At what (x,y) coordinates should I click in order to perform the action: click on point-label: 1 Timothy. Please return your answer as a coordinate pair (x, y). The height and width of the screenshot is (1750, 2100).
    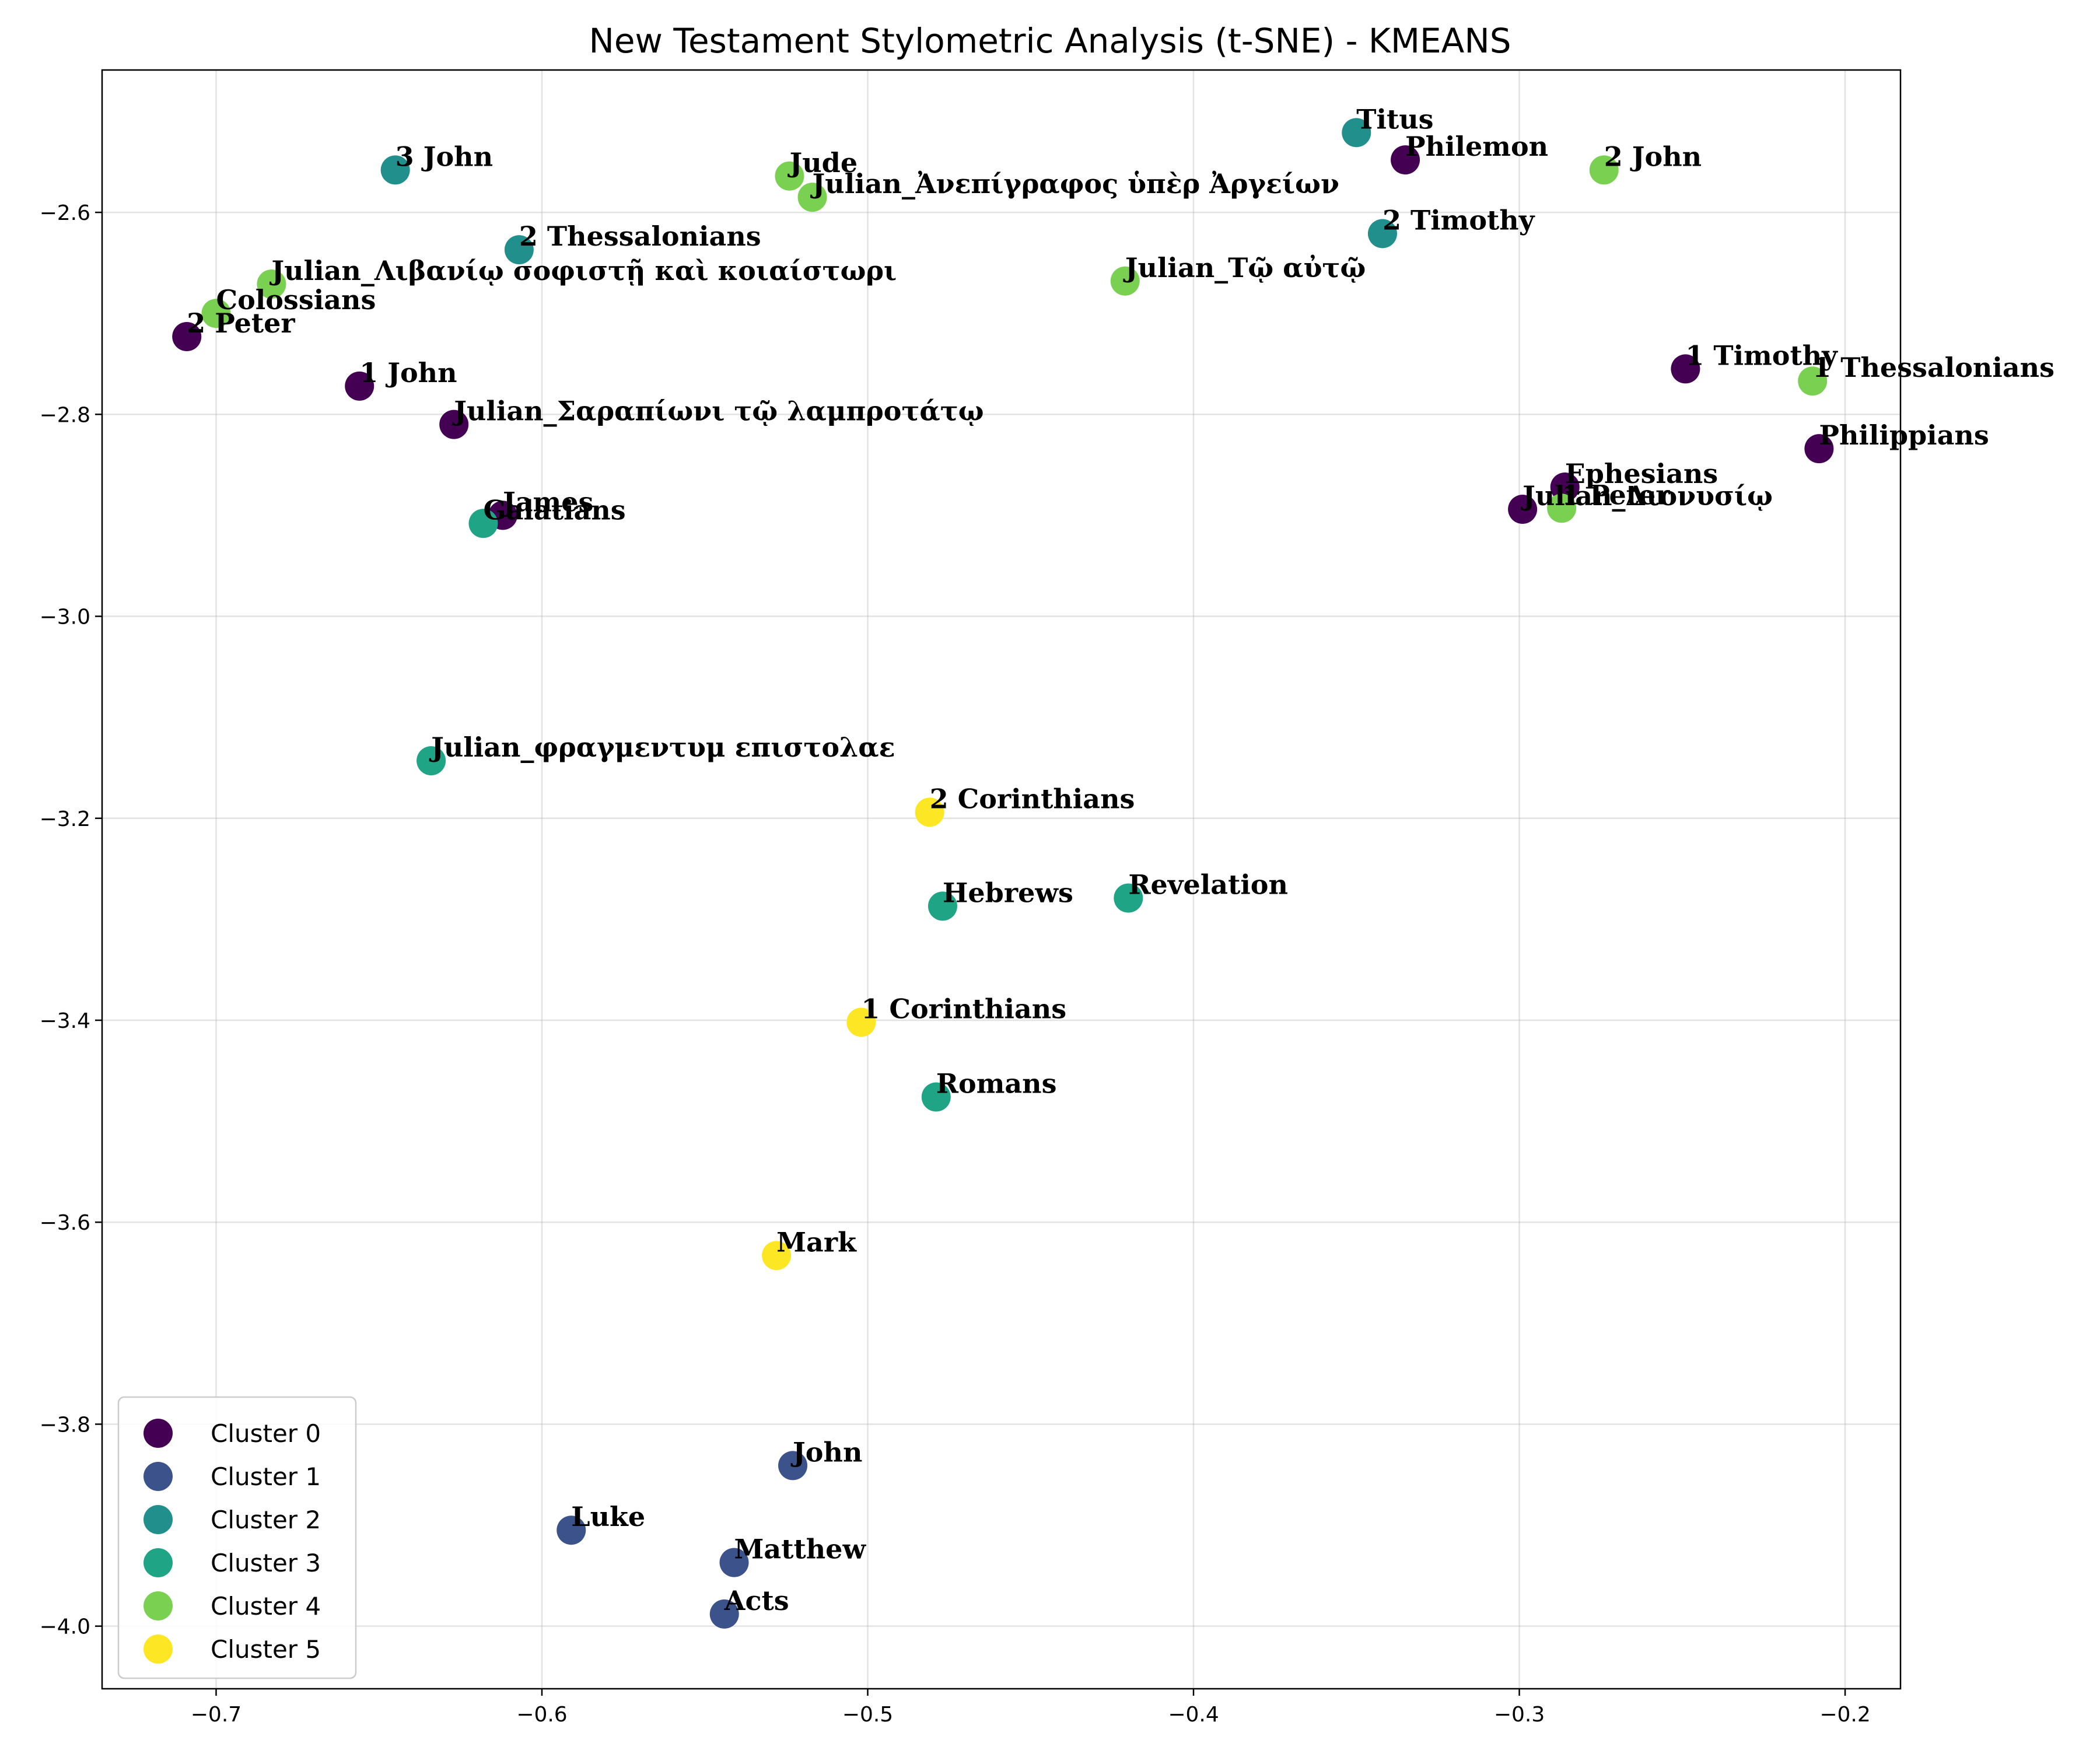
    Looking at the image, I should click on (1761, 356).